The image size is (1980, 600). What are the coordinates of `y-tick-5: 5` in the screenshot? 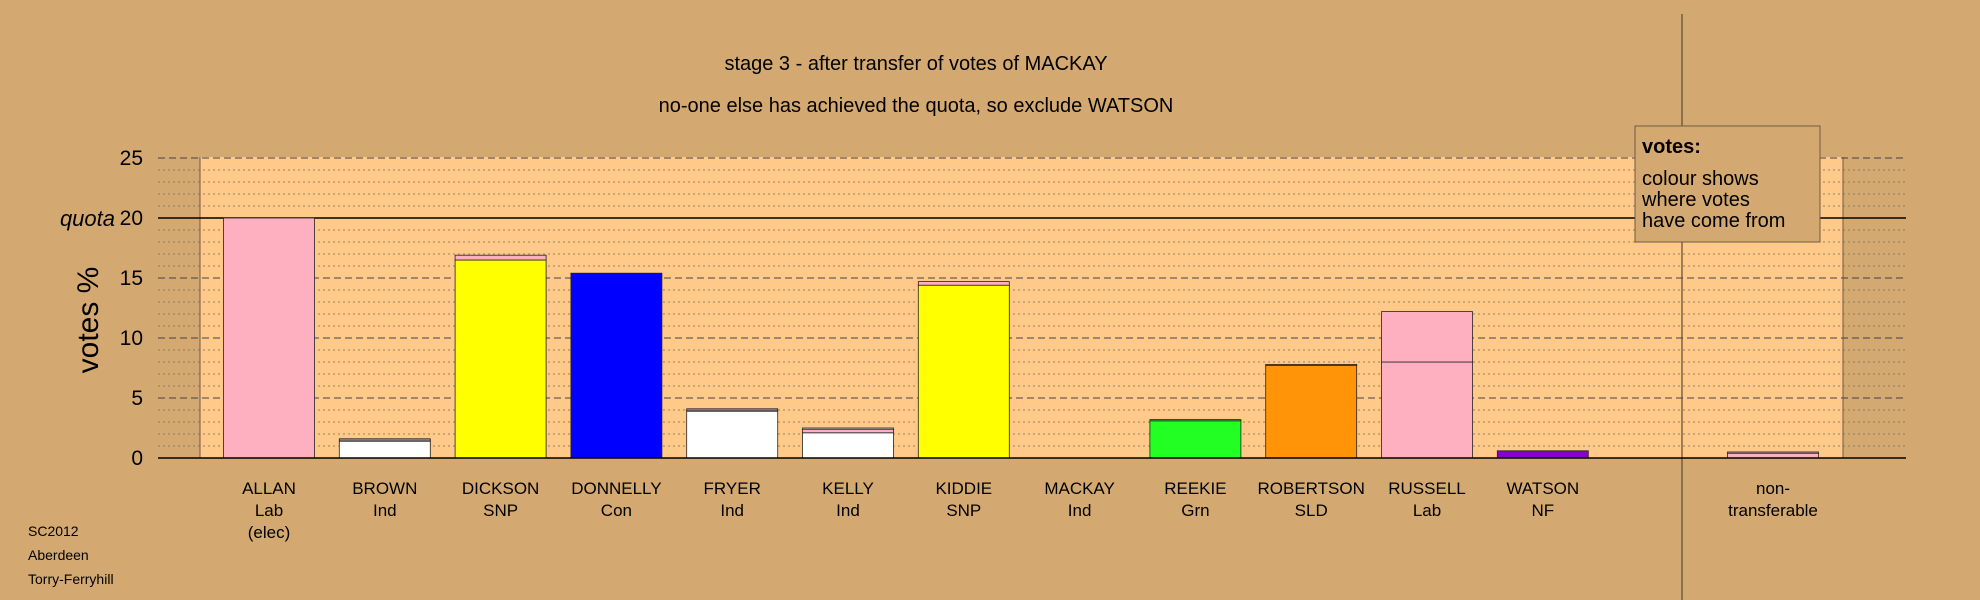 It's located at (137, 398).